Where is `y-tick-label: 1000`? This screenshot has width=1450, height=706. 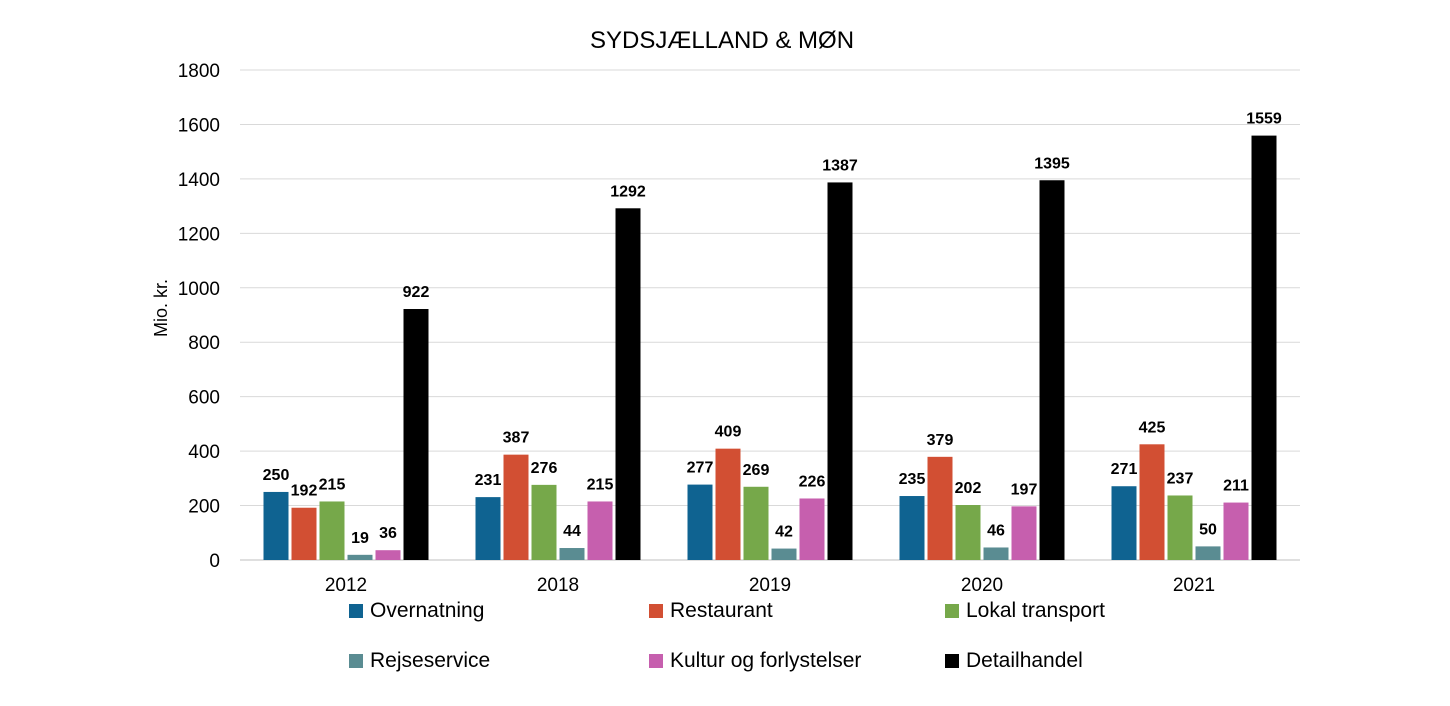
y-tick-label: 1000 is located at coordinates (199, 289).